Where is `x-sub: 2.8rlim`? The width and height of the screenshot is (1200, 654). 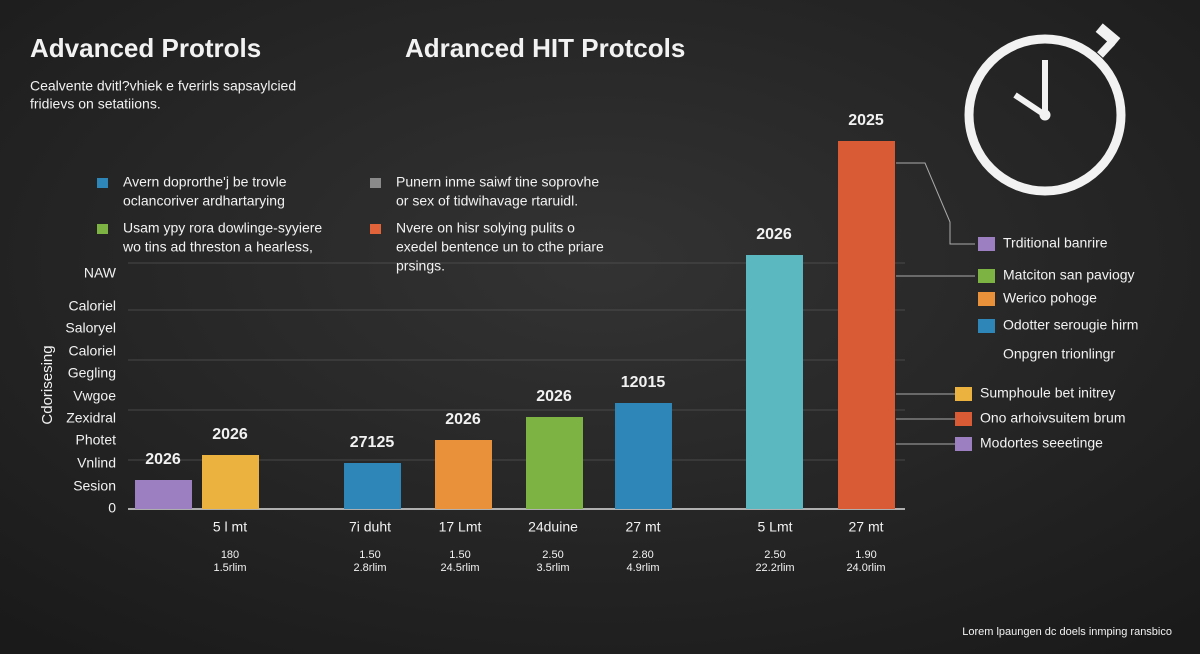
x-sub: 2.8rlim is located at coordinates (369, 568).